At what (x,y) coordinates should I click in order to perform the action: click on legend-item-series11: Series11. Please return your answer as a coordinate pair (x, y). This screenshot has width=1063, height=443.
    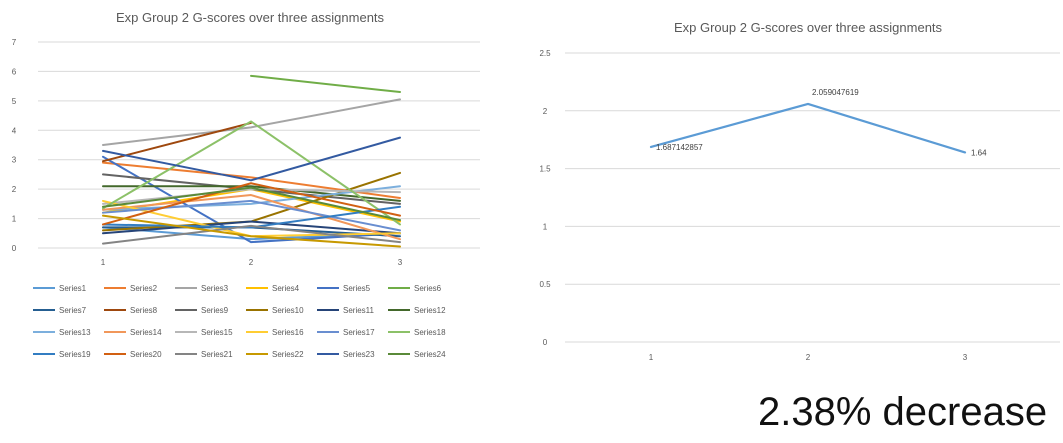
    Looking at the image, I should click on (346, 310).